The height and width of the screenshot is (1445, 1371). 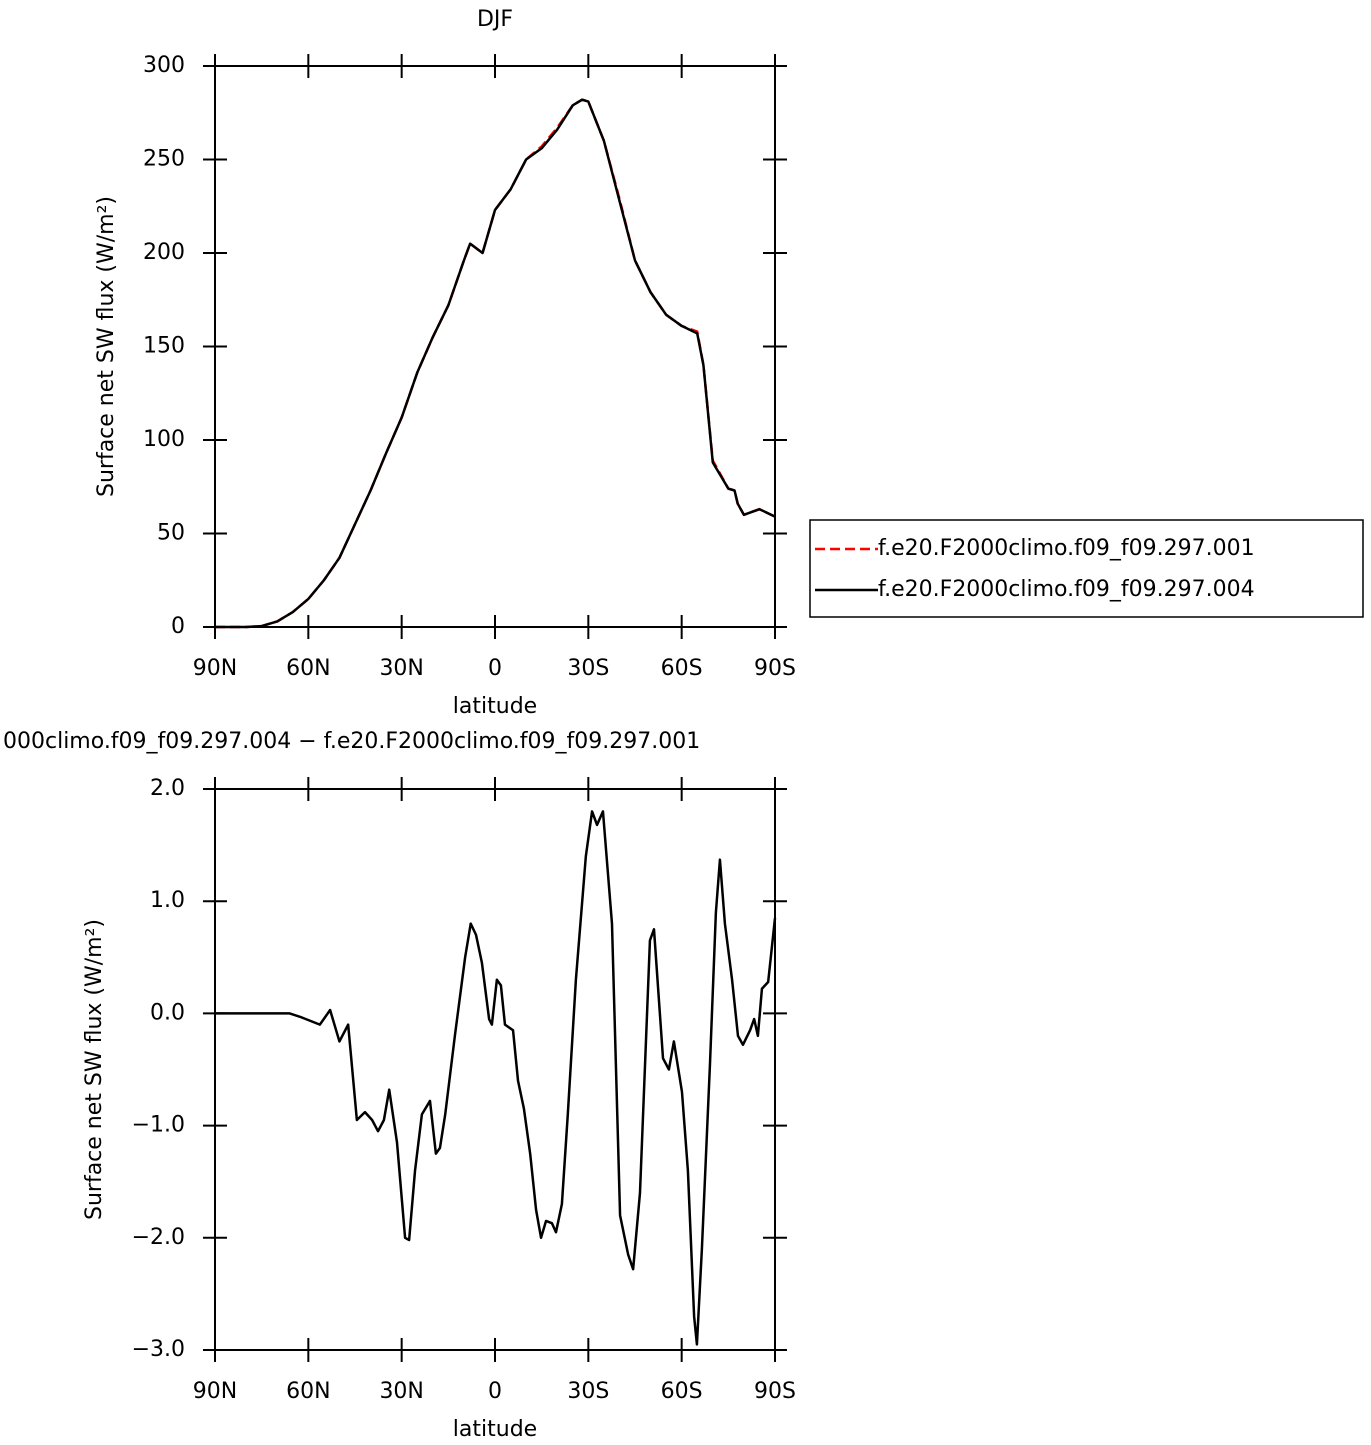 What do you see at coordinates (158, 1237) in the screenshot?
I see `y-tick-label: −2.0` at bounding box center [158, 1237].